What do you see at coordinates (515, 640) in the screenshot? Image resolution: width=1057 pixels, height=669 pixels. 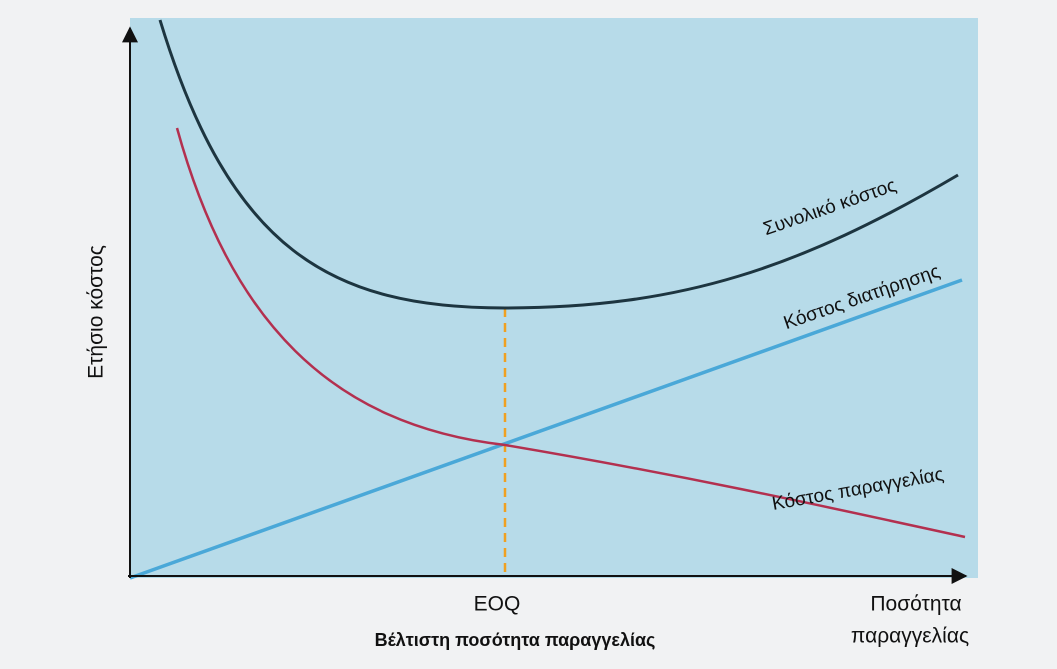 I see `eoq-caption: Βέλτιστη ποσότητα παραγγελίας` at bounding box center [515, 640].